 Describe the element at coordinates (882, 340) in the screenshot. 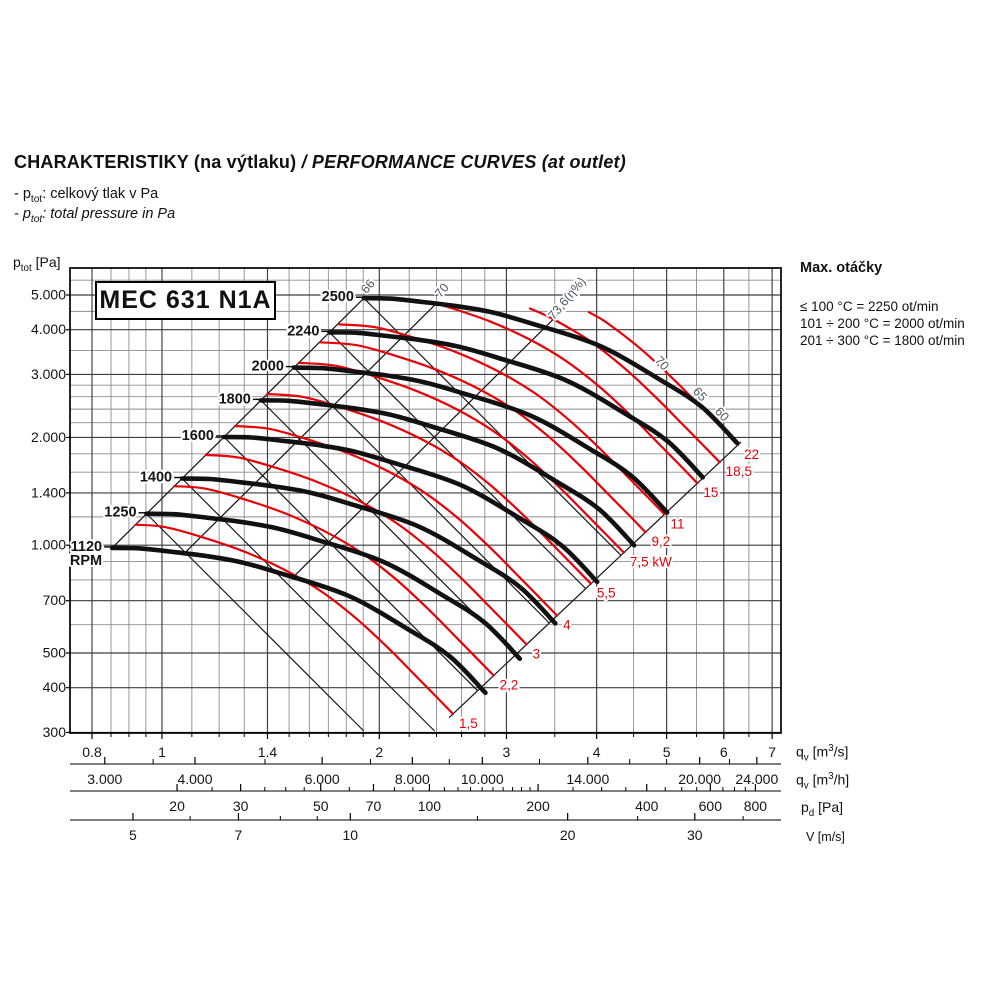

I see `max-speed-line-3: 201 ÷ 300 °C = 1800 ot/min` at that location.